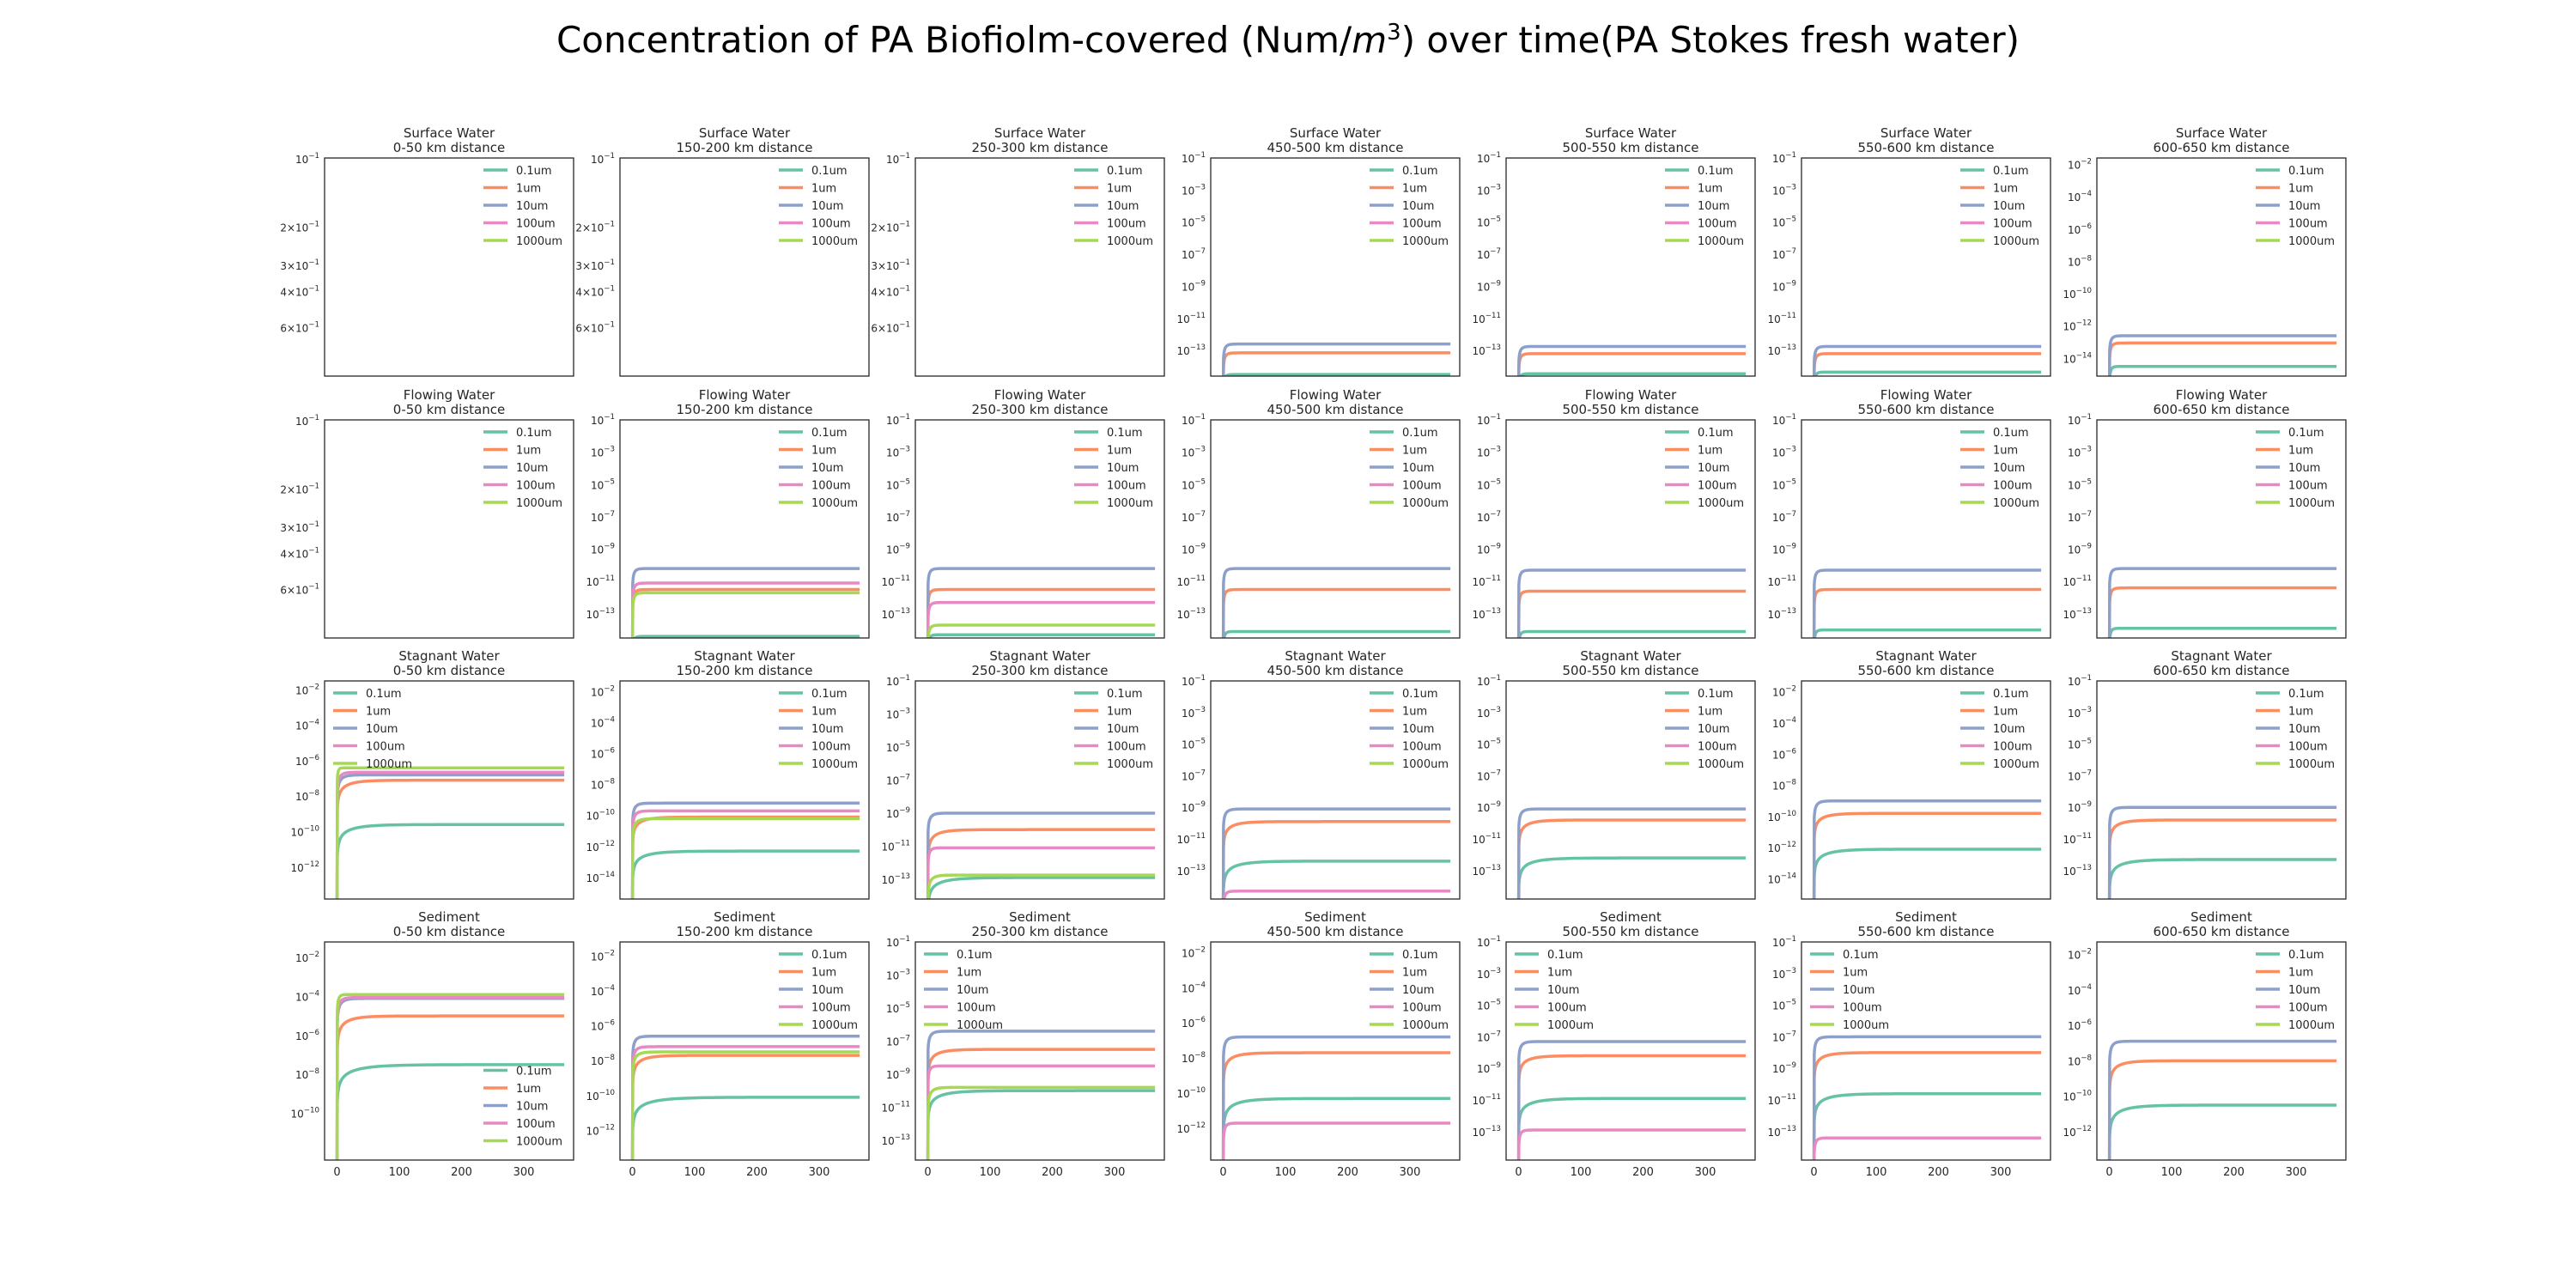 The height and width of the screenshot is (1288, 2576). I want to click on y-tick-label: 10⁻¹⁰, so click(600, 816).